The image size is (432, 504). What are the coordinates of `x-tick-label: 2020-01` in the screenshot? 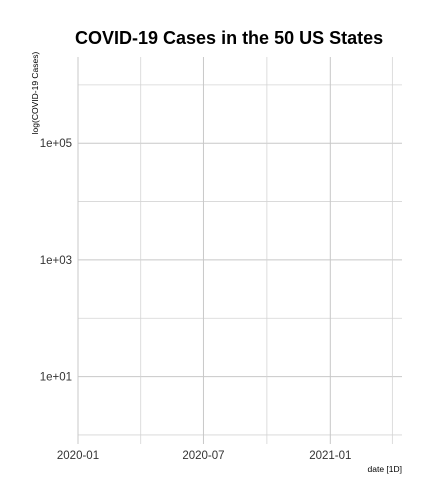 It's located at (78, 456).